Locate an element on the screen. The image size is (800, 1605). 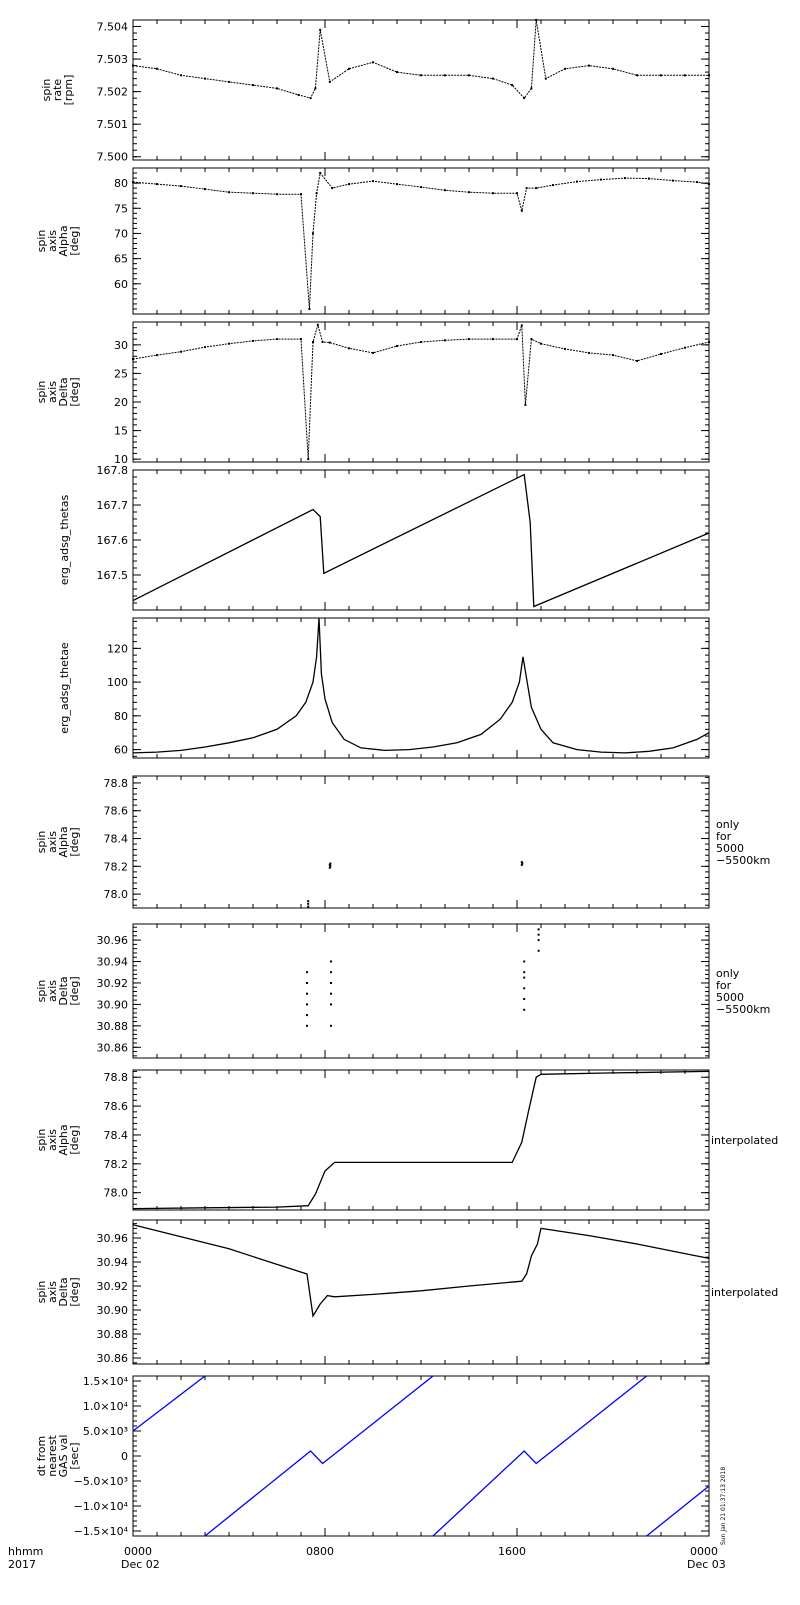
panel-10-ylabel: GAS val is located at coordinates (63, 1456).